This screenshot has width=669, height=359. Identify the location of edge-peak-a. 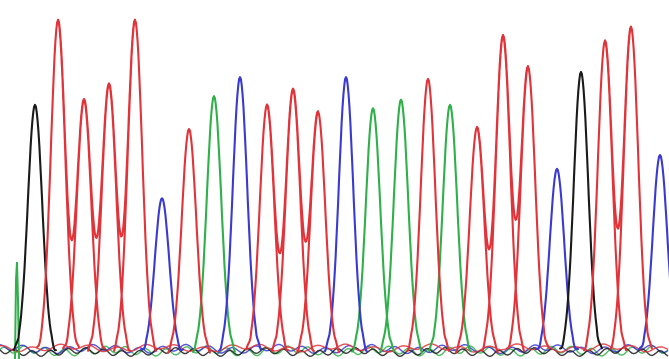
(17, 310).